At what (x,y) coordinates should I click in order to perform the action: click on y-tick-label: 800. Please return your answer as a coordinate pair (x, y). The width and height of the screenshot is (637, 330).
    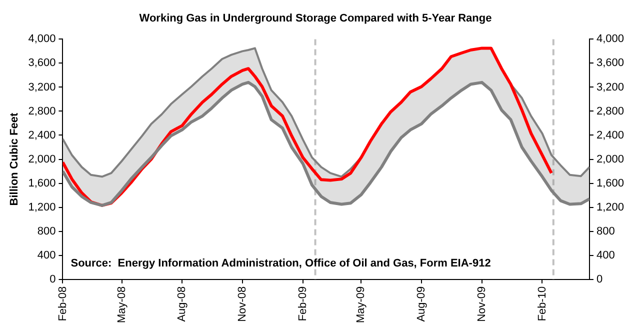
    Looking at the image, I should click on (46, 231).